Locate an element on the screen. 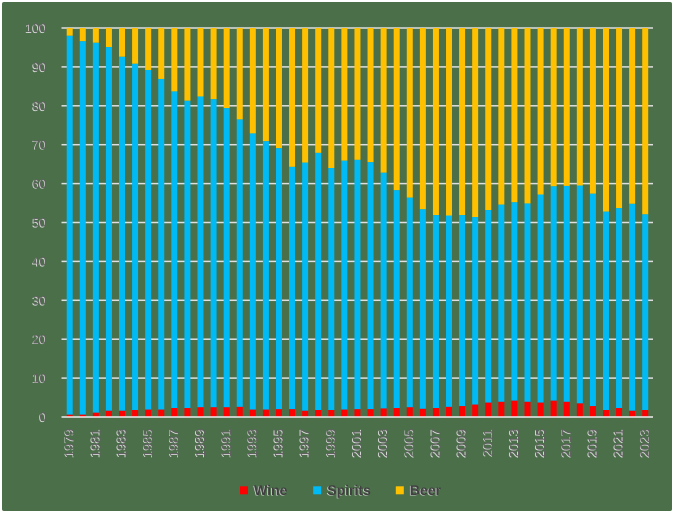 This screenshot has width=674, height=513. svg-text: 1987 is located at coordinates (173, 443).